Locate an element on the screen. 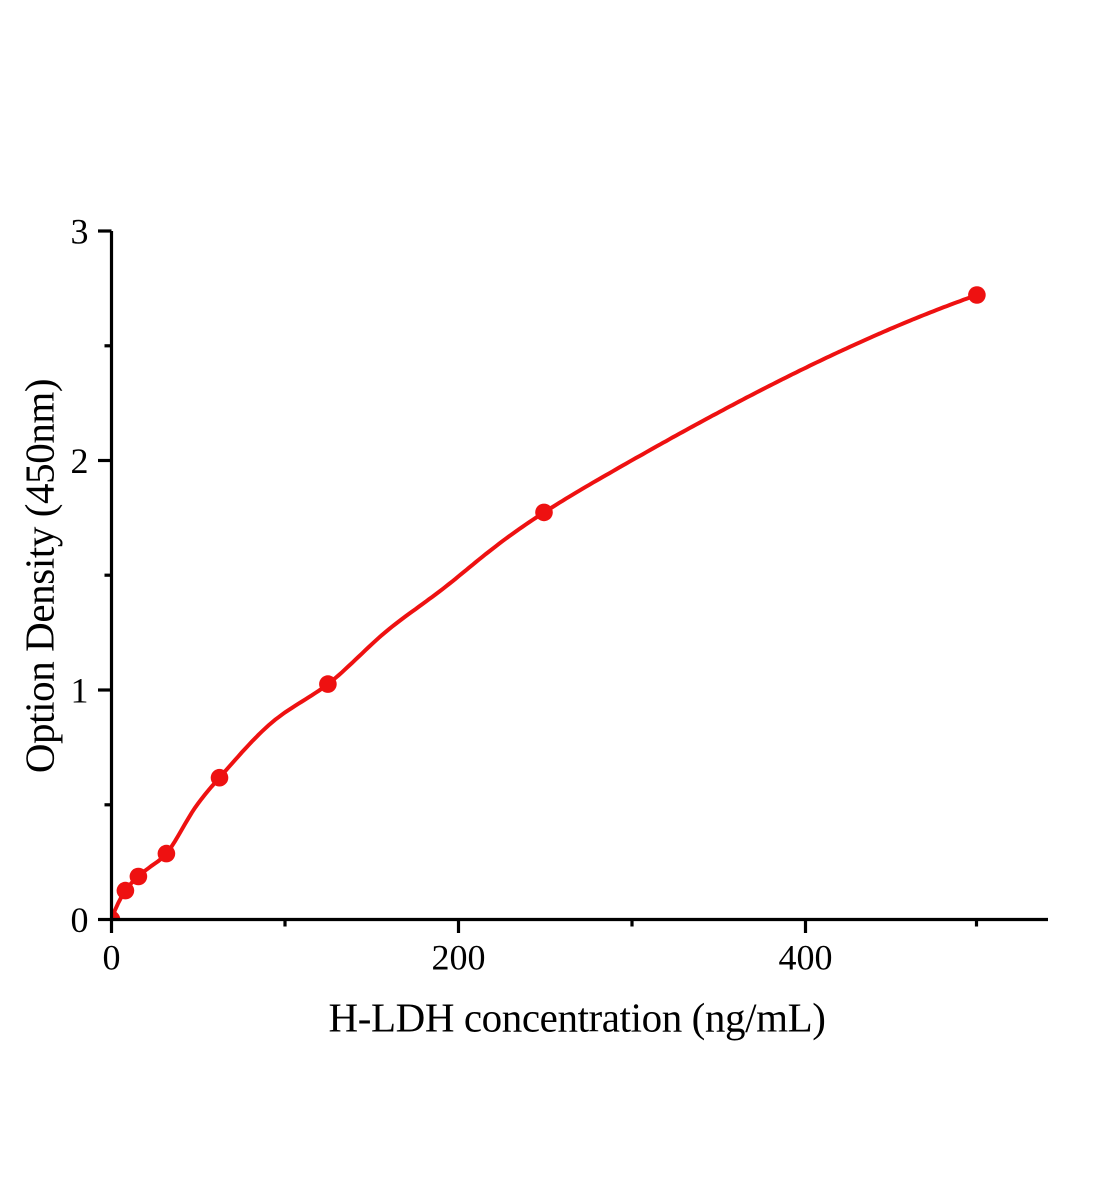  svg-text: 3 is located at coordinates (80, 231).